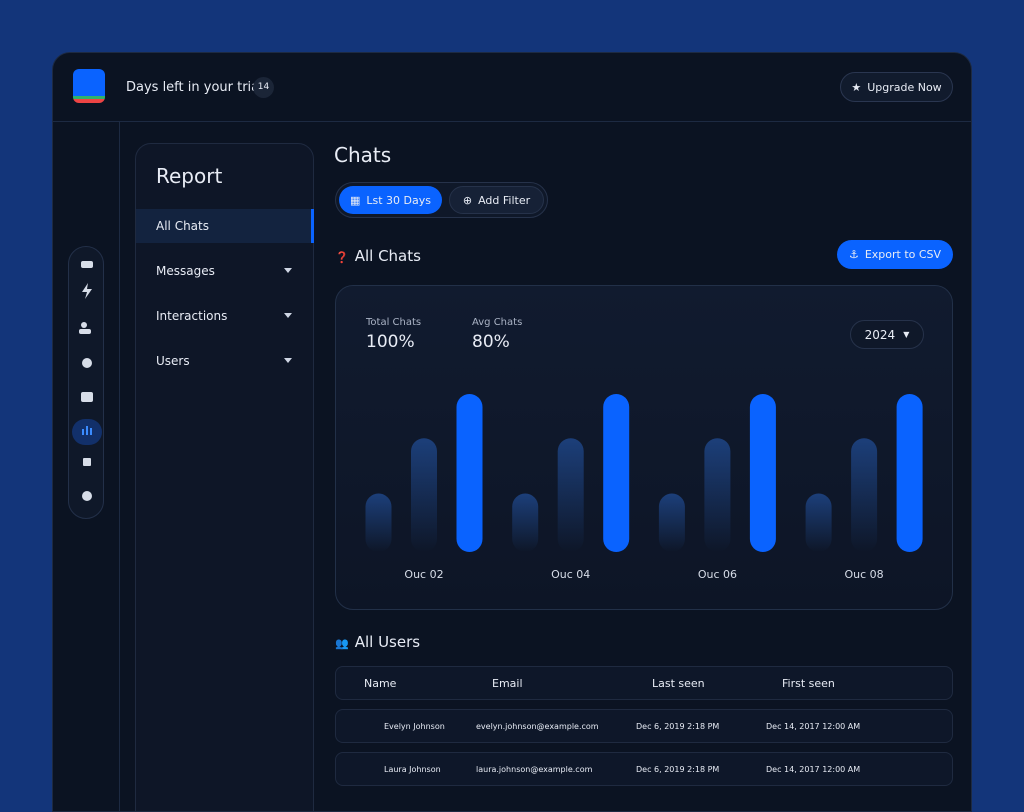  I want to click on date-filter: ▦ Lst 30 Days, so click(390, 200).